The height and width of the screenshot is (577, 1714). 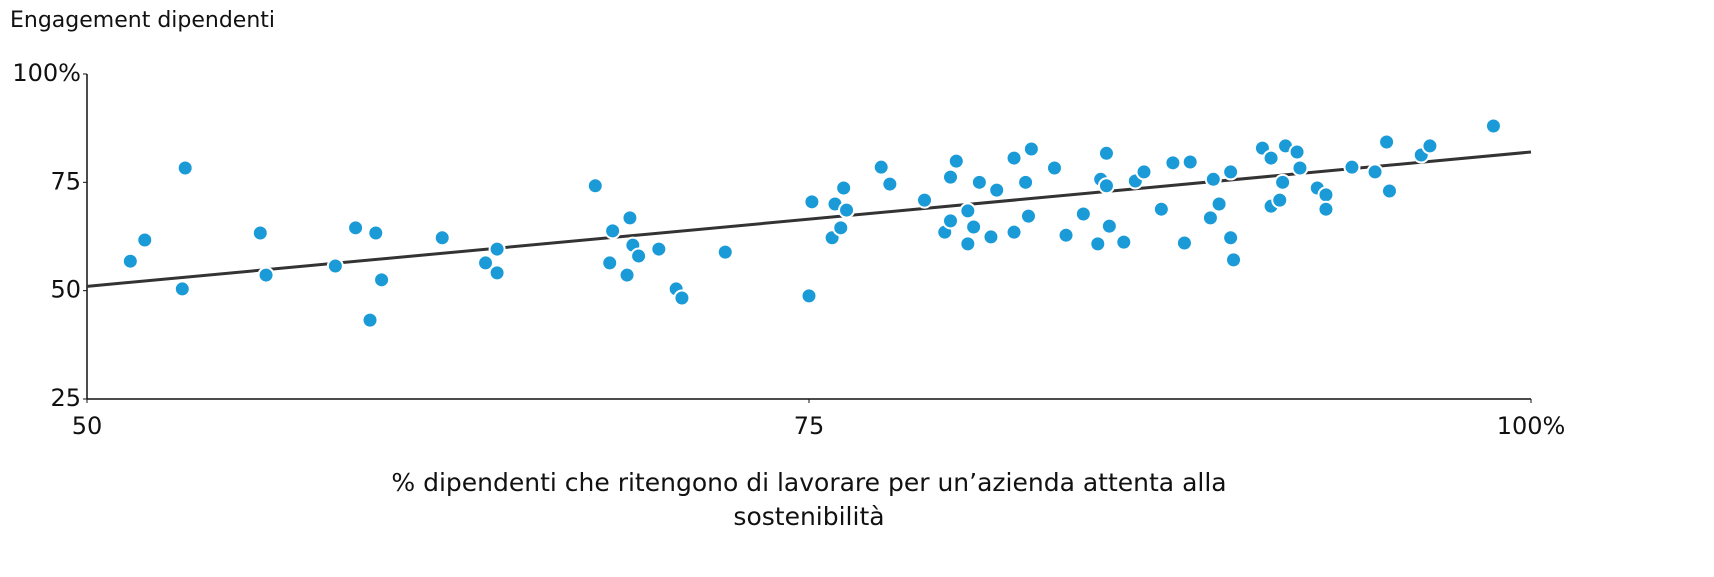 I want to click on x-tick-label: 50, so click(x=87, y=426).